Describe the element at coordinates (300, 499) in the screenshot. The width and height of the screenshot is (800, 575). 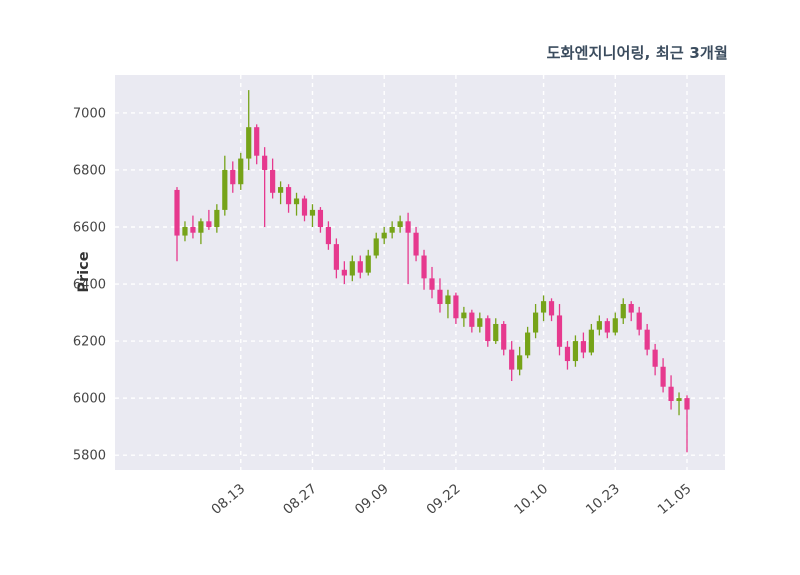
I see `svg-text: 08.27` at that location.